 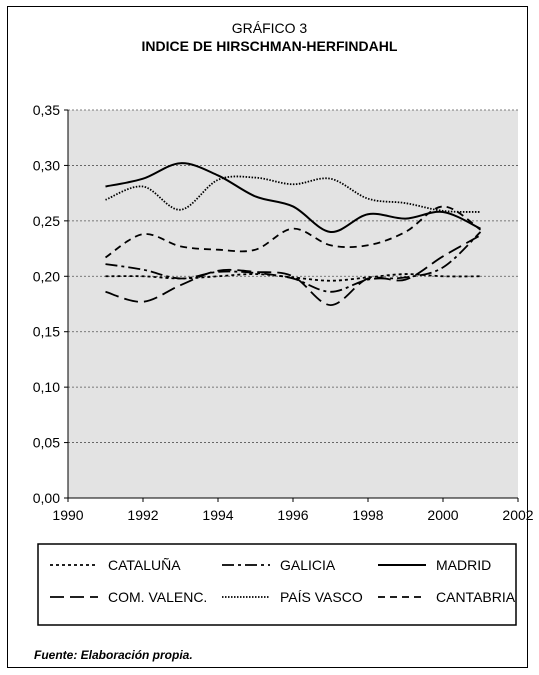 I want to click on series-line-cataluna, so click(x=293, y=277).